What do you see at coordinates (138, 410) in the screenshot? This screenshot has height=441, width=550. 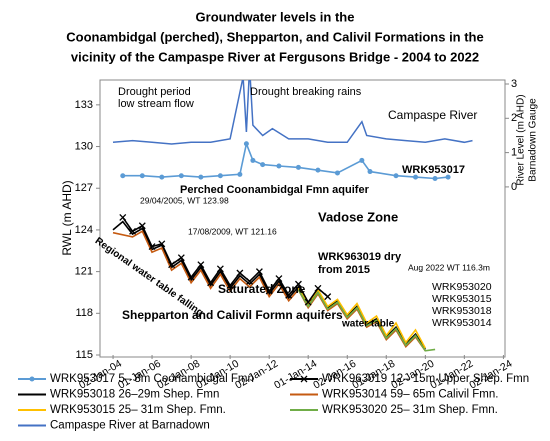 I see `legend-label: WRK953015 25– 31m Shep. Fmn.` at bounding box center [138, 410].